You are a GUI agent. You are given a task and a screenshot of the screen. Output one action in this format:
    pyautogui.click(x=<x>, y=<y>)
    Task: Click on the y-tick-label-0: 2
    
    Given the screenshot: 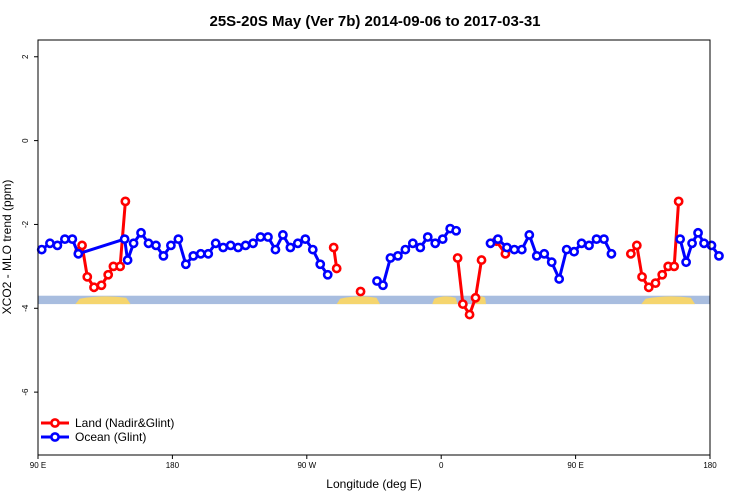 What is the action you would take?
    pyautogui.click(x=25, y=56)
    